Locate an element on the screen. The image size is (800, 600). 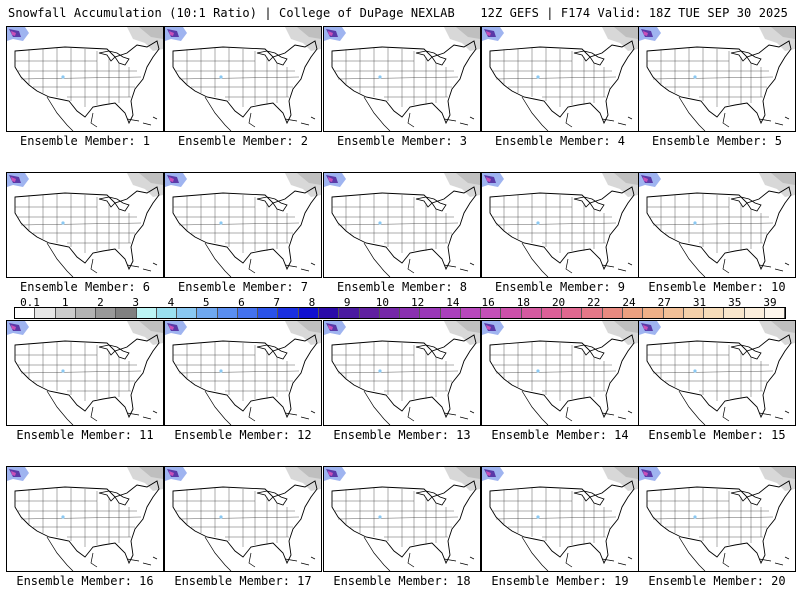
member-label: Ensemble Member: 4 is located at coordinates (560, 141).